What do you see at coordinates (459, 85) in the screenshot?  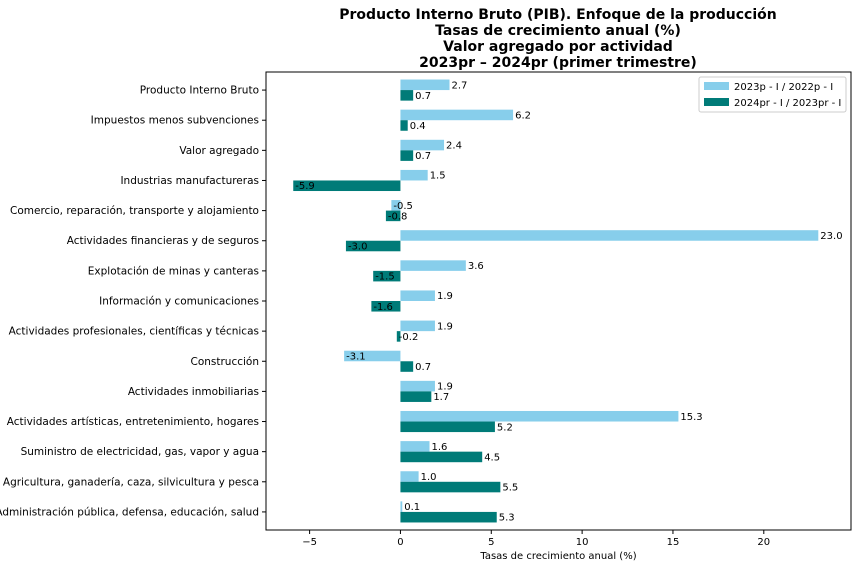 I see `data-label: 2.7` at bounding box center [459, 85].